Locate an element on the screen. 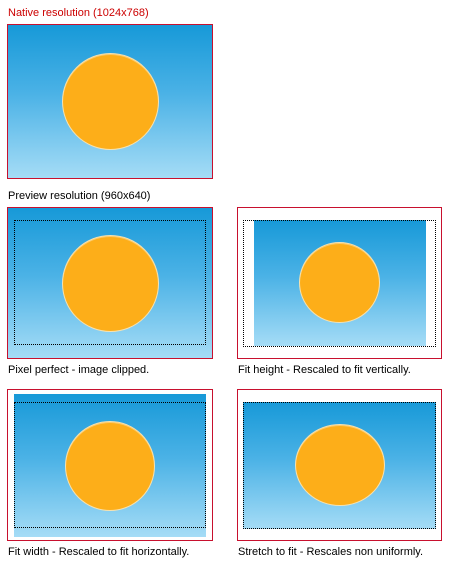  pixel-perfect-image is located at coordinates (110, 283).